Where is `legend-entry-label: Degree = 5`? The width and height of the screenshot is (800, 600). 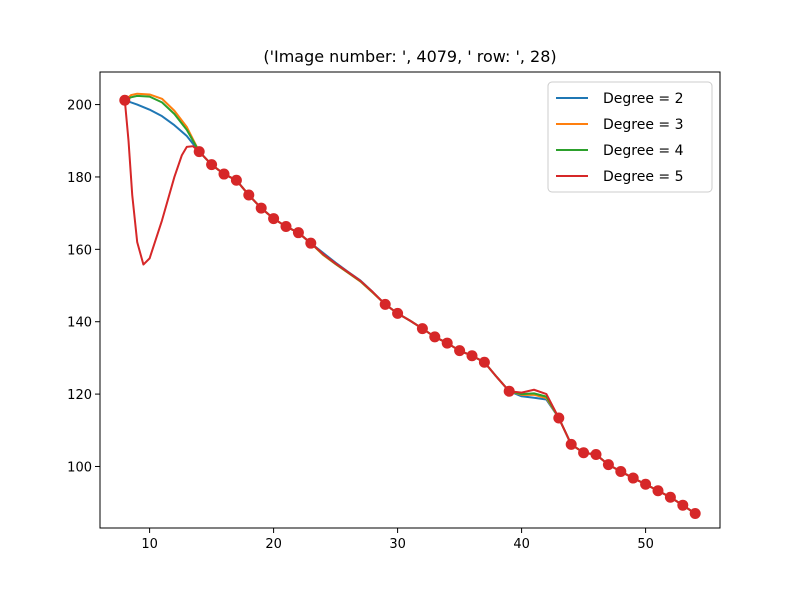
legend-entry-label: Degree = 5 is located at coordinates (643, 177).